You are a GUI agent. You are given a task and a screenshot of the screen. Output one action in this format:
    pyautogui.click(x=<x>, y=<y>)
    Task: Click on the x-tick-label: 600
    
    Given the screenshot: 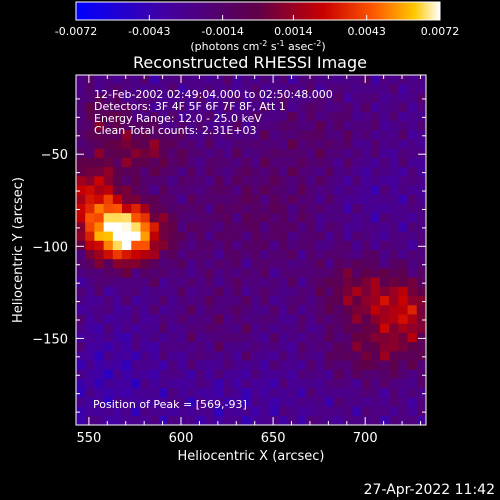 What is the action you would take?
    pyautogui.click(x=181, y=438)
    